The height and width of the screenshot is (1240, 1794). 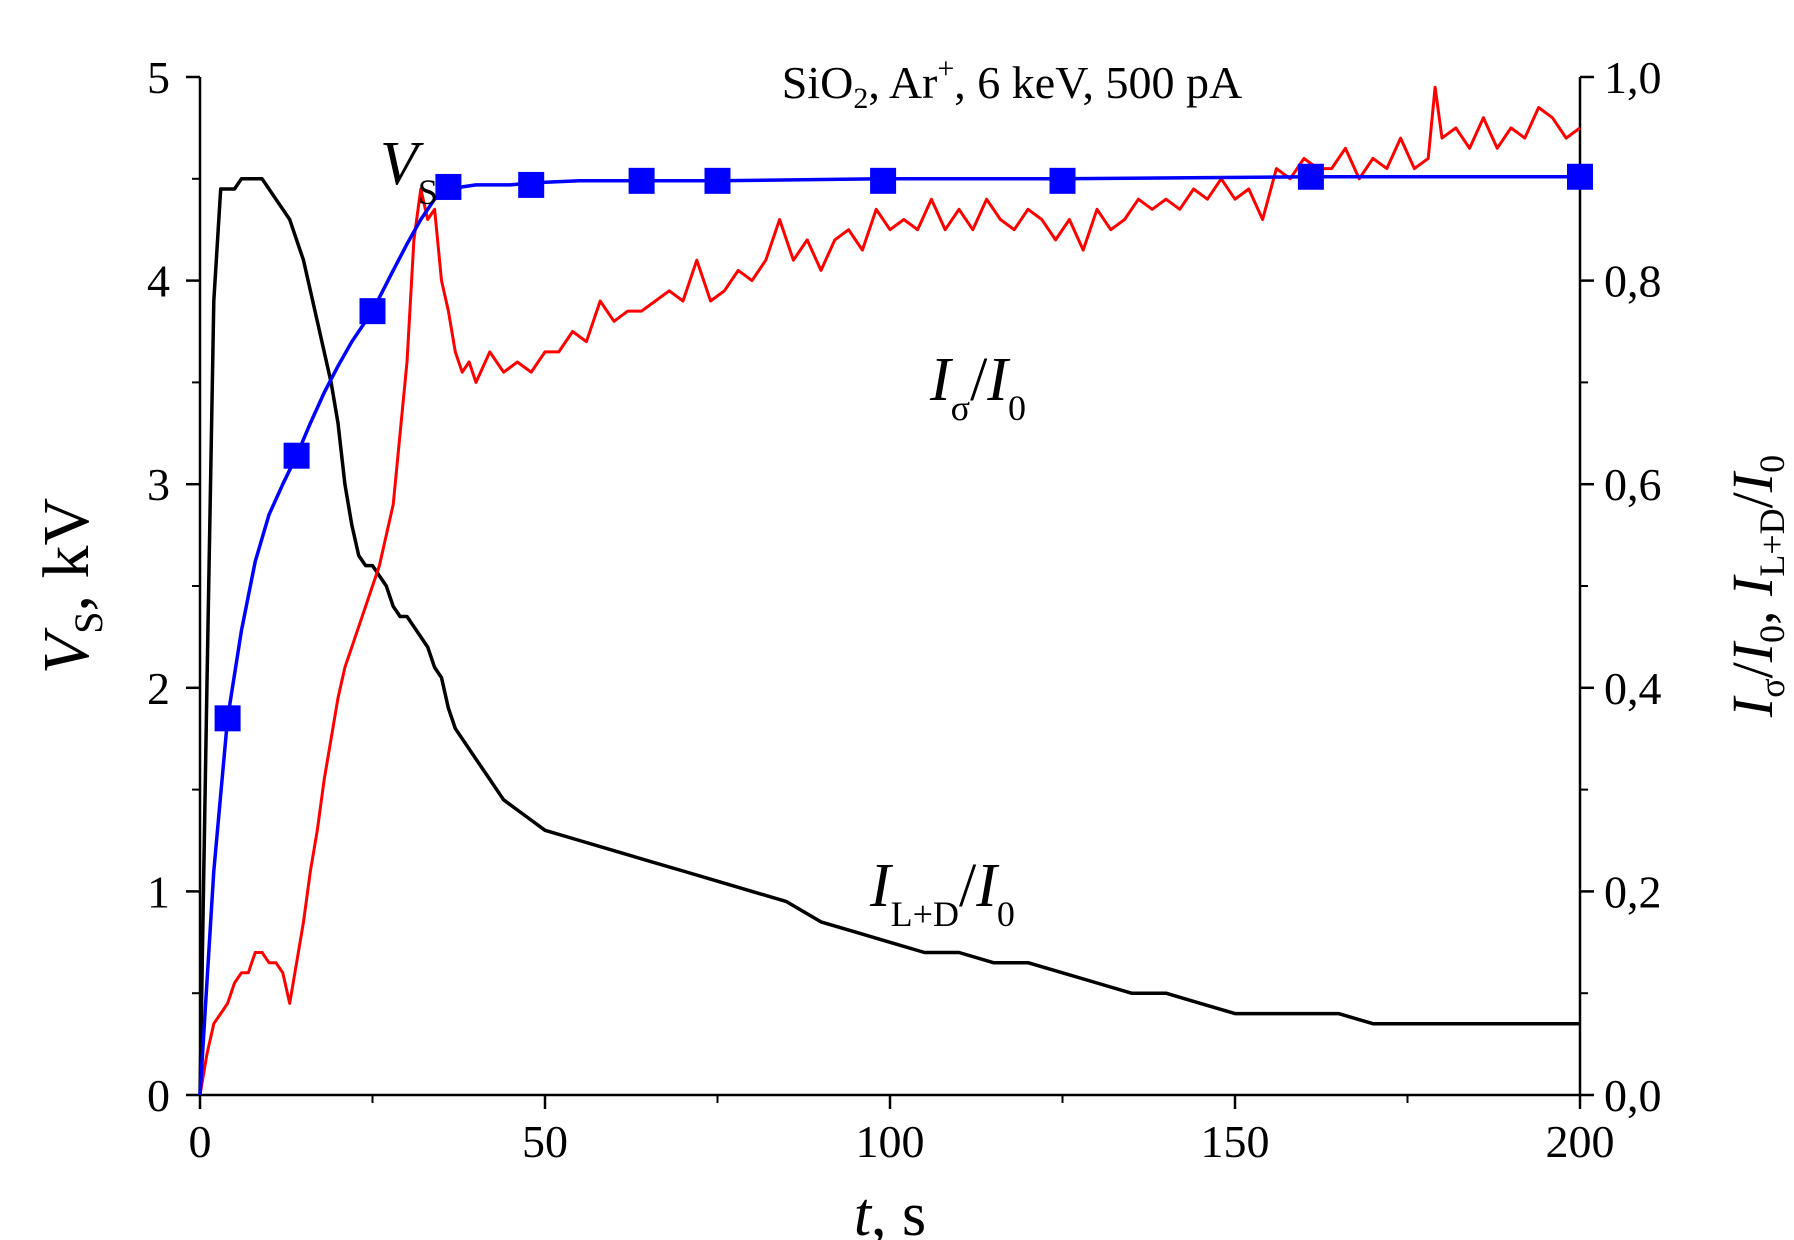 I want to click on series-label-isigma-main: I, so click(x=941, y=380).